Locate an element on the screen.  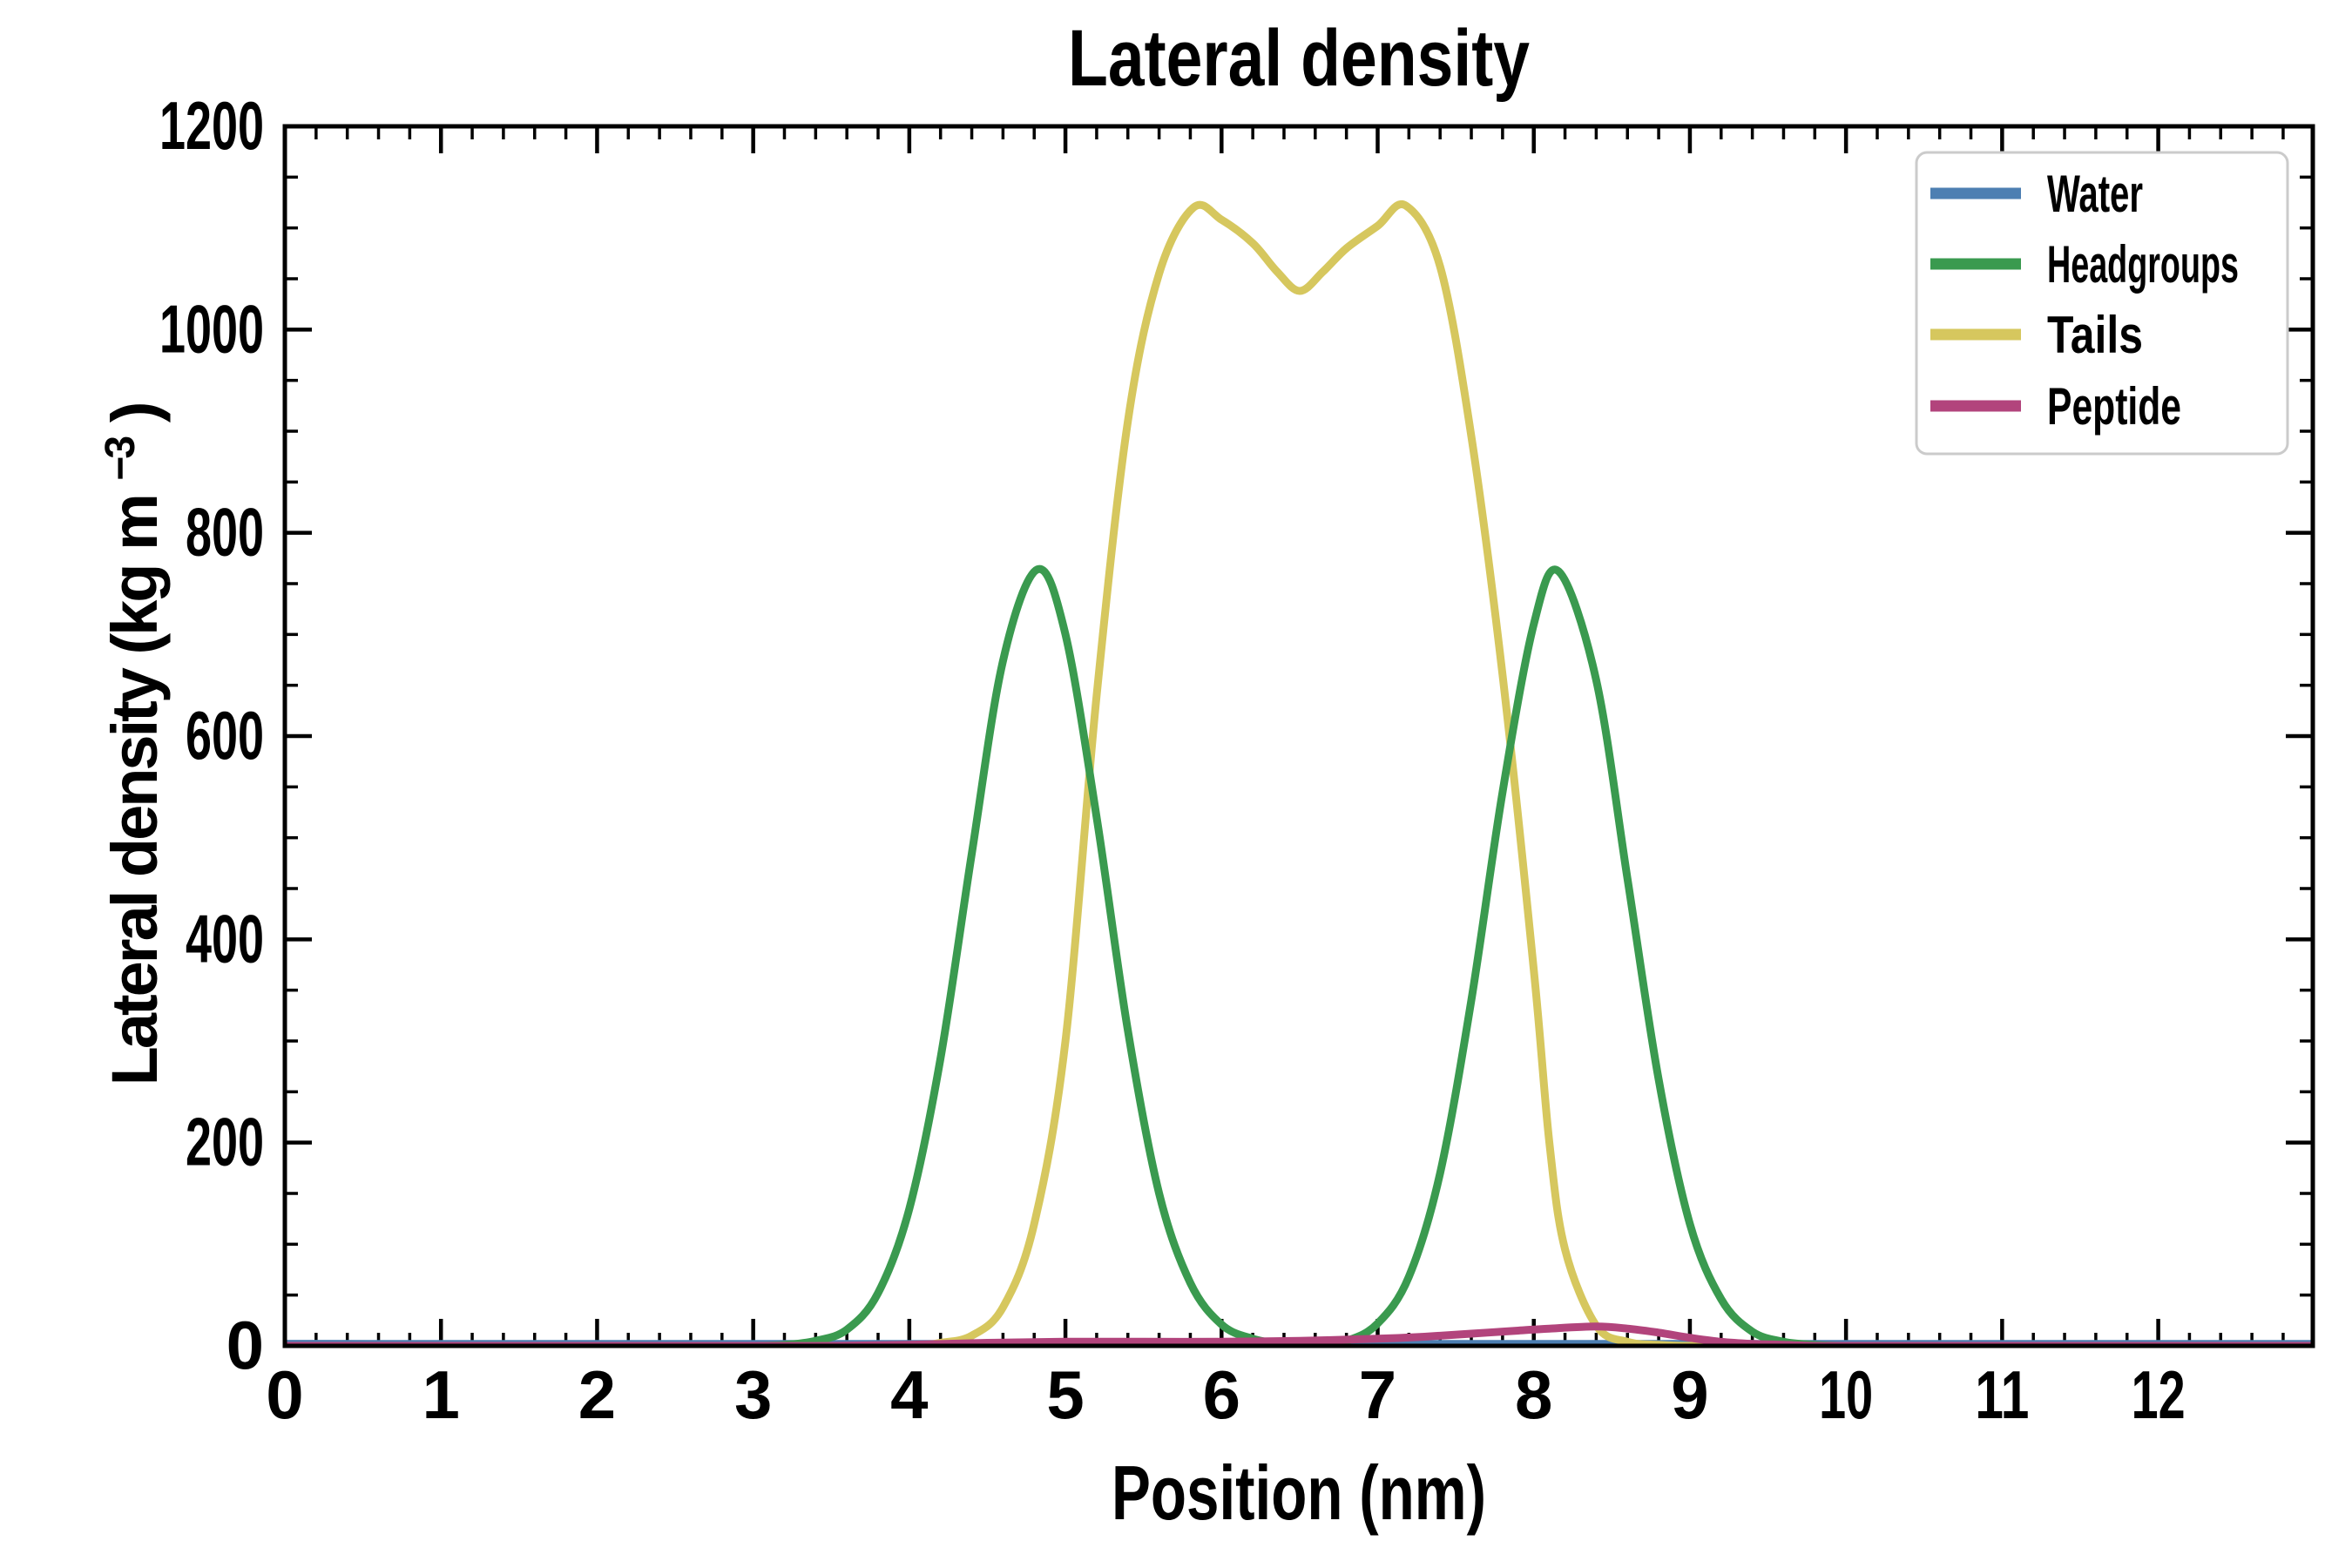
y-tick-label: 200 is located at coordinates (225, 1142).